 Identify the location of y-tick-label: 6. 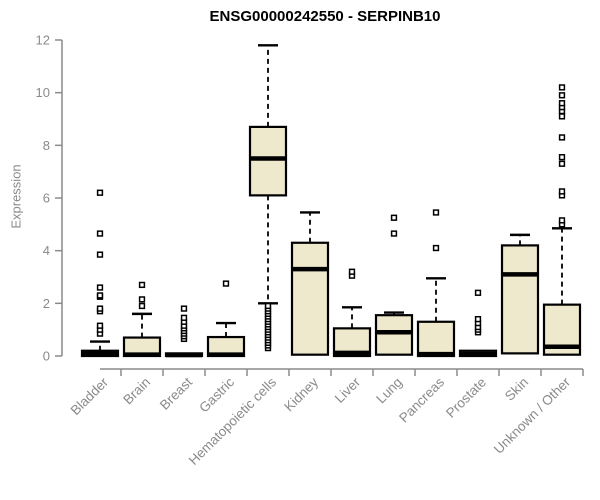
(46, 198).